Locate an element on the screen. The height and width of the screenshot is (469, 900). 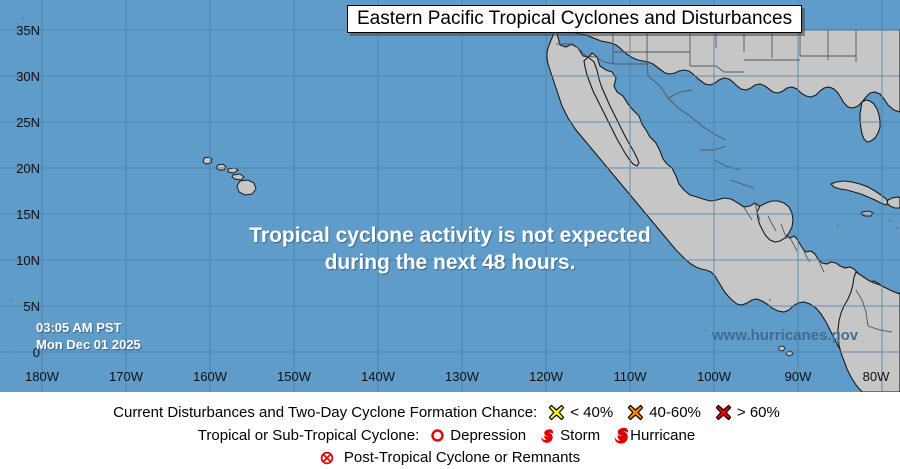
legend-storm: Storm is located at coordinates (570, 435).